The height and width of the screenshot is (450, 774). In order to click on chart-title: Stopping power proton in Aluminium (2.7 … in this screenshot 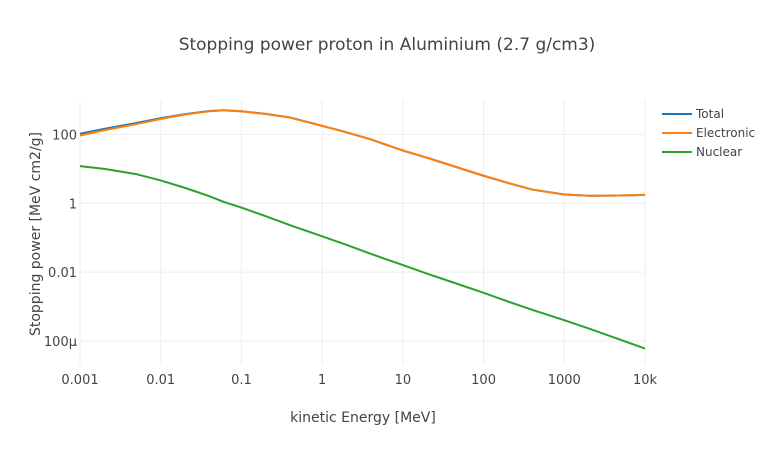, I will do `click(387, 45)`.